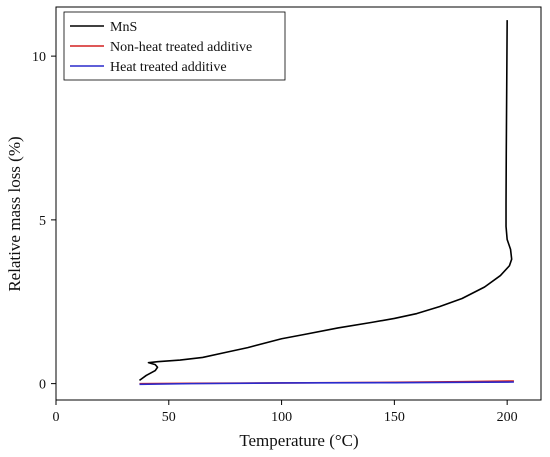 This screenshot has width=550, height=457. I want to click on legend-entry: MnS, so click(123, 27).